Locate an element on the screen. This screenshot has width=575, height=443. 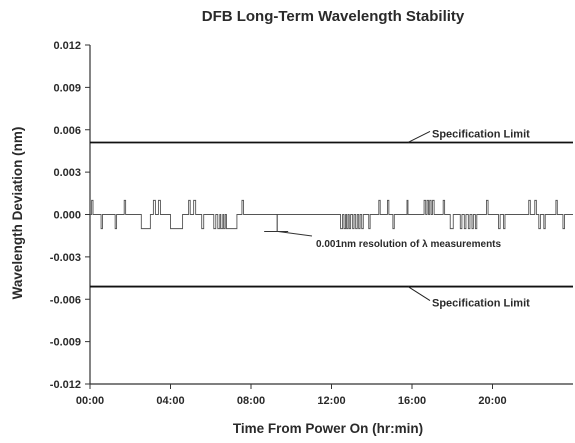
resolution-annotation: 0.001nm resolution of λ measurements is located at coordinates (409, 244).